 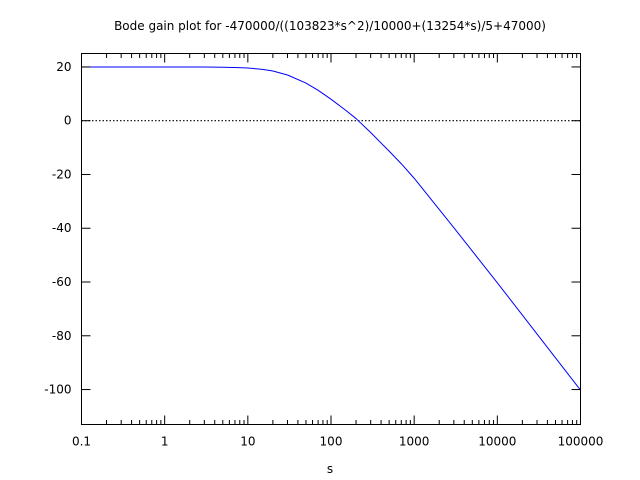 What do you see at coordinates (57, 390) in the screenshot?
I see `y-tick-label-6: -100` at bounding box center [57, 390].